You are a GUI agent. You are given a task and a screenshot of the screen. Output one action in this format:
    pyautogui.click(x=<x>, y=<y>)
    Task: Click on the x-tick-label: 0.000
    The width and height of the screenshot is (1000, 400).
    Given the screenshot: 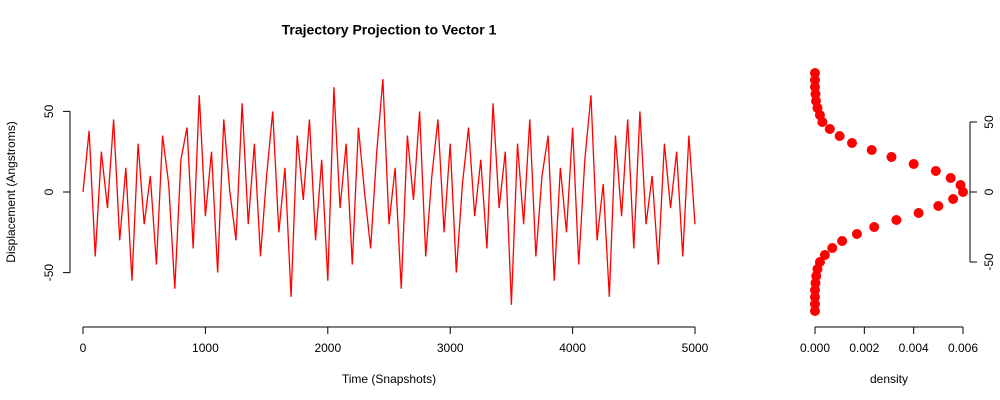 What is the action you would take?
    pyautogui.click(x=815, y=348)
    